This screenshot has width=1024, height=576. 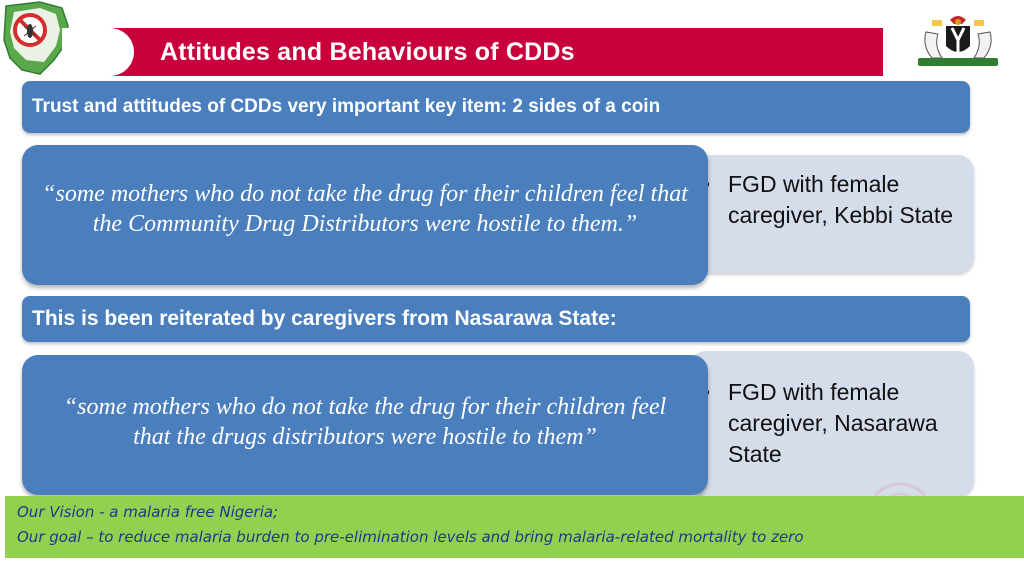 I want to click on nigeria-map-logo-icon, so click(x=36, y=38).